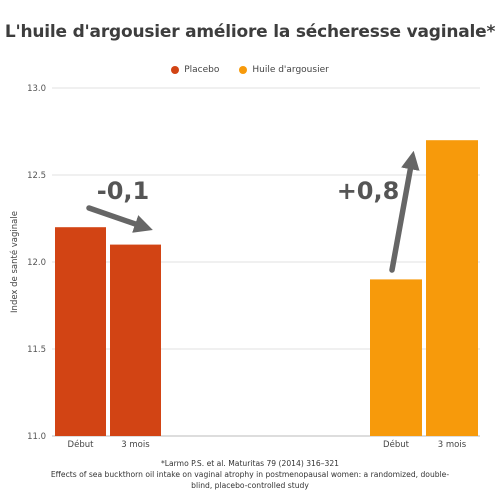 The image size is (500, 500). What do you see at coordinates (175, 70) in the screenshot?
I see `legend-swatch-placebo` at bounding box center [175, 70].